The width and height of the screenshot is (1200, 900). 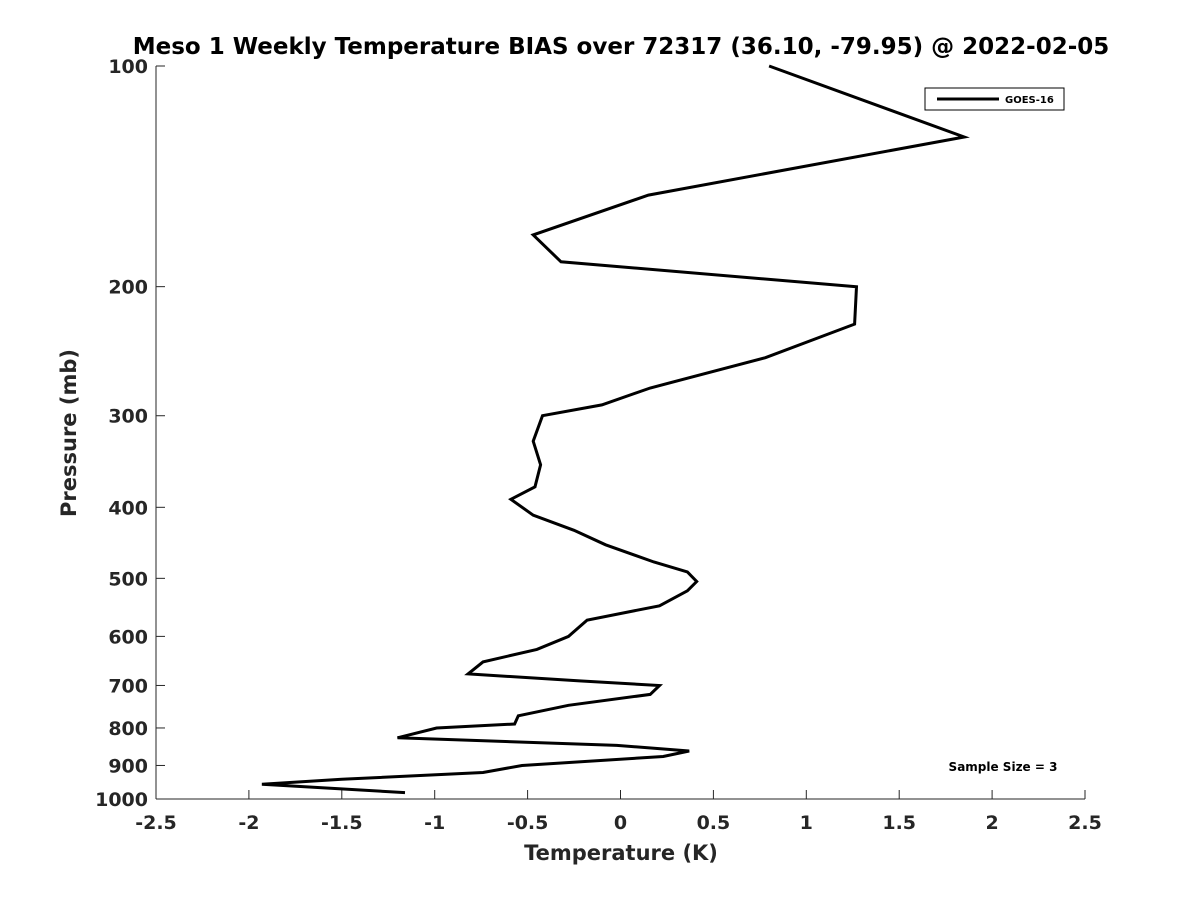 What do you see at coordinates (128, 729) in the screenshot?
I see `y-tick-label: 800` at bounding box center [128, 729].